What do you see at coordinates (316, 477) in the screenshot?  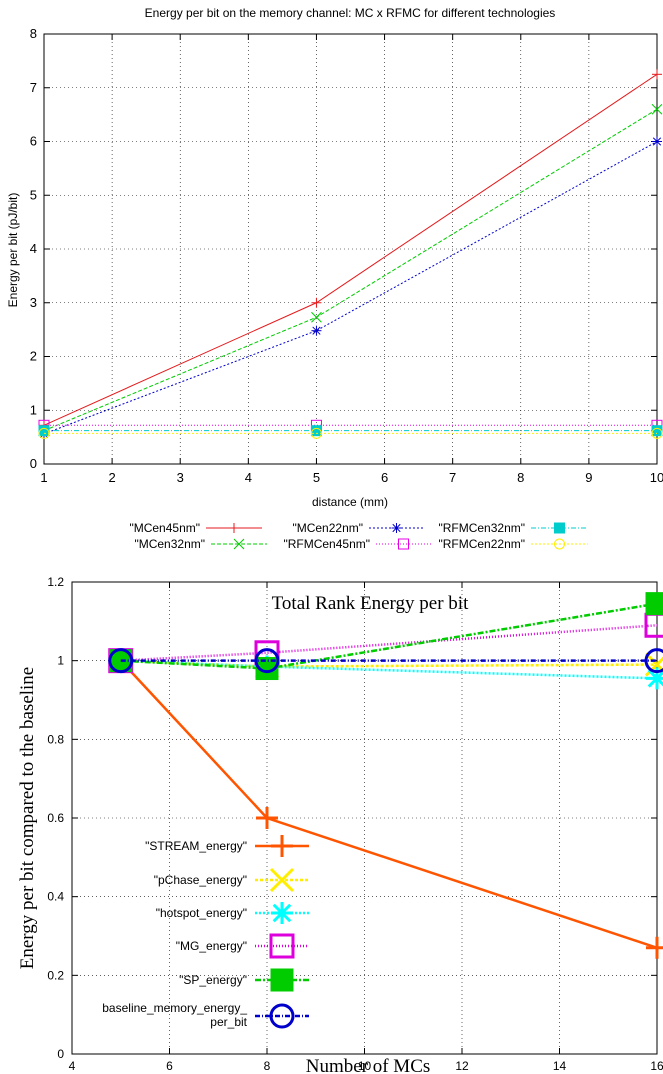 I see `x-tick-label: 5` at bounding box center [316, 477].